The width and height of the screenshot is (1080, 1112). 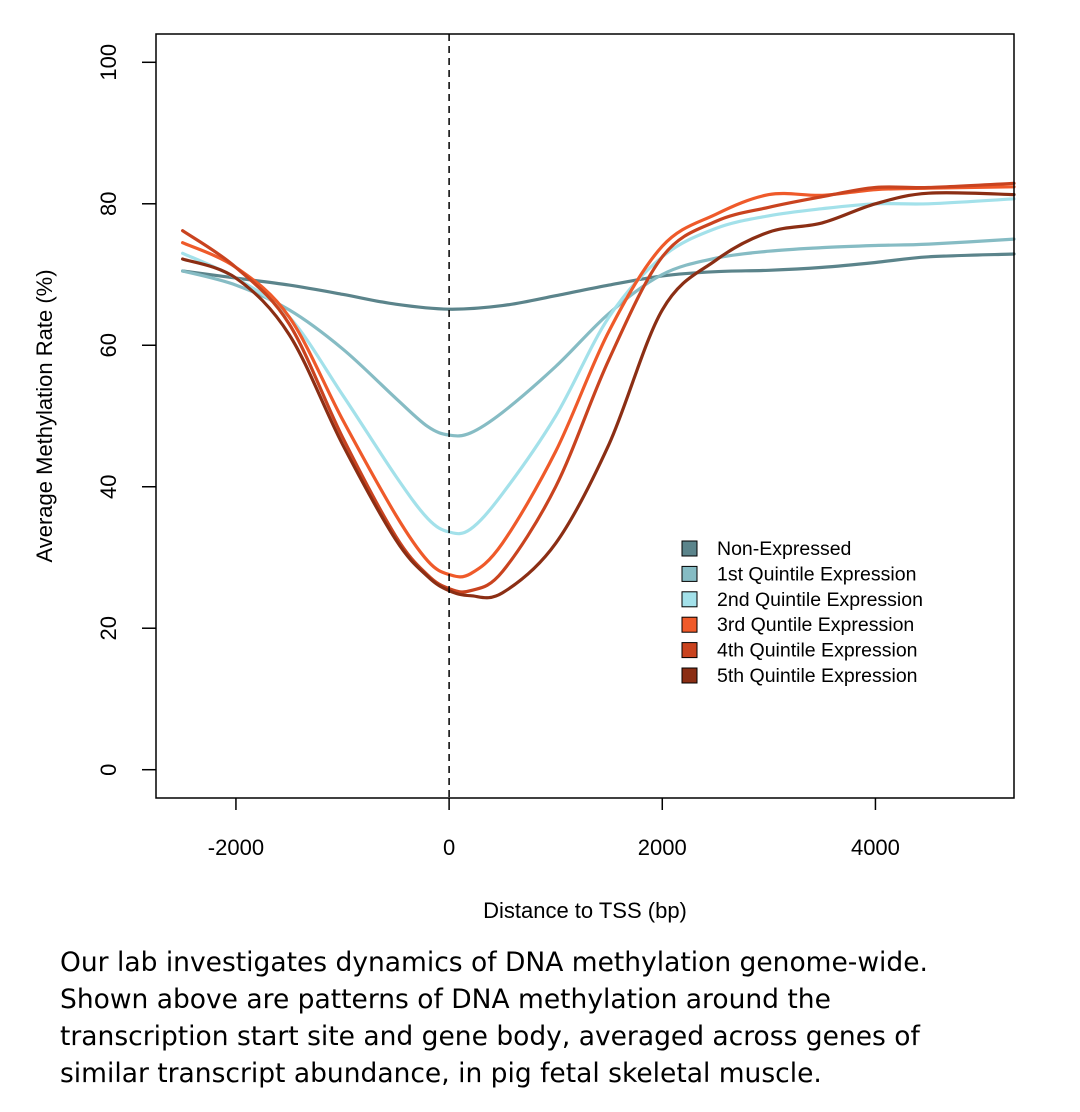 I want to click on y-axis-label: Average Methylation Rate (%), so click(x=44, y=415).